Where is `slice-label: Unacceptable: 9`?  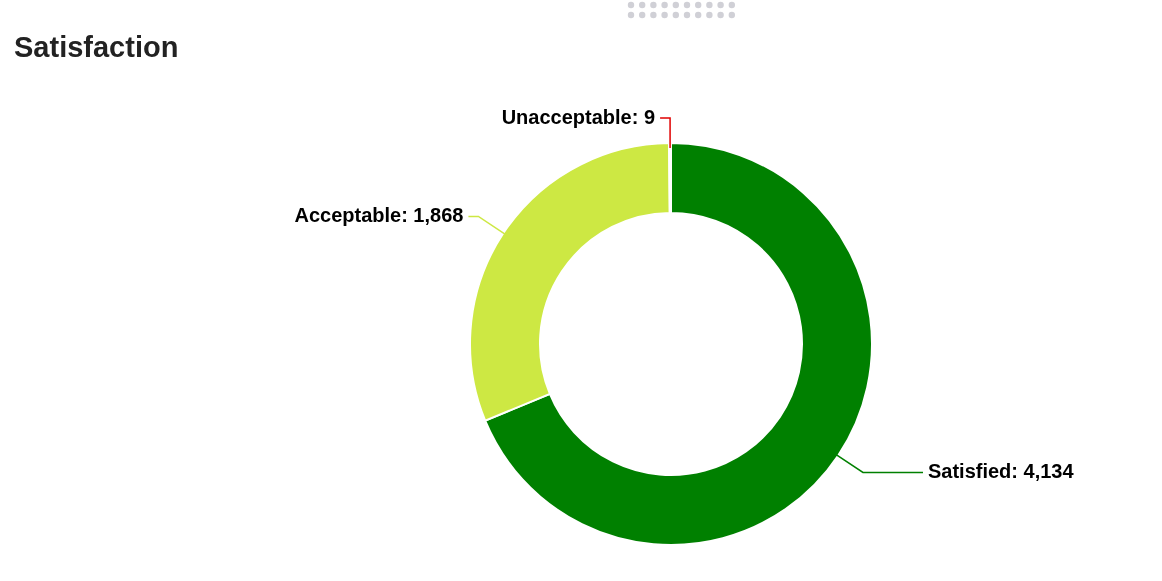
slice-label: Unacceptable: 9 is located at coordinates (578, 117).